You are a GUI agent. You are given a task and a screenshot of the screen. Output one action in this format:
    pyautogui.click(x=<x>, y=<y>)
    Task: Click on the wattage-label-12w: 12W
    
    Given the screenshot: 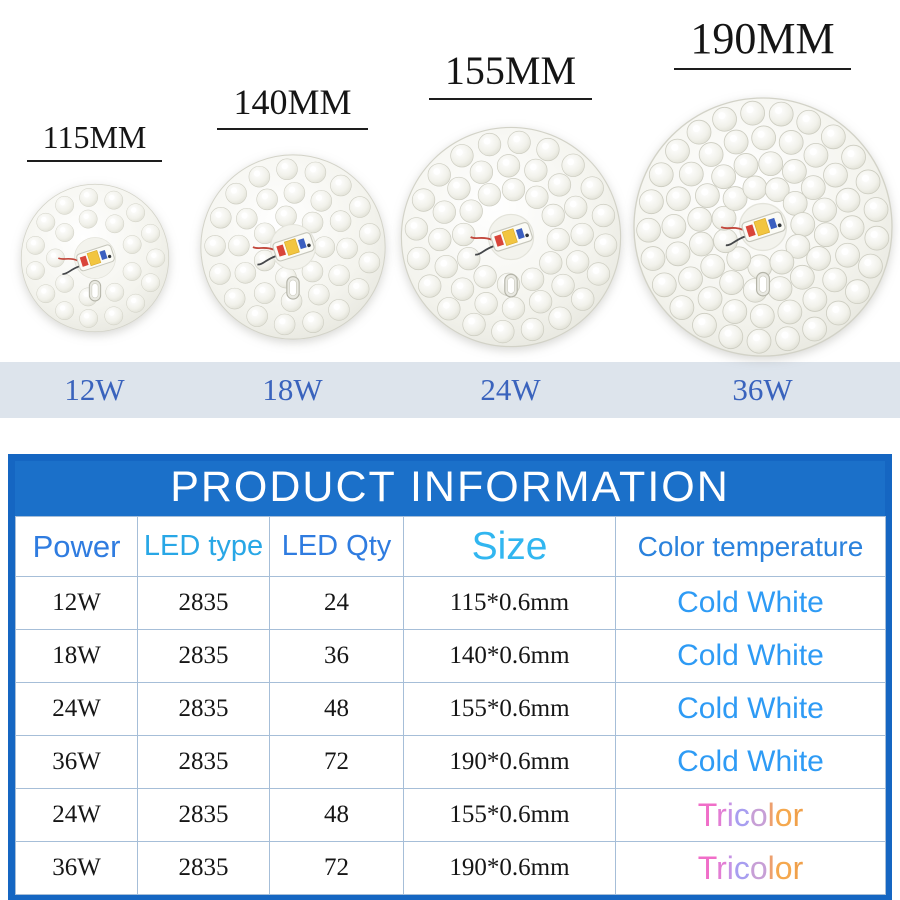 What is the action you would take?
    pyautogui.click(x=94, y=389)
    